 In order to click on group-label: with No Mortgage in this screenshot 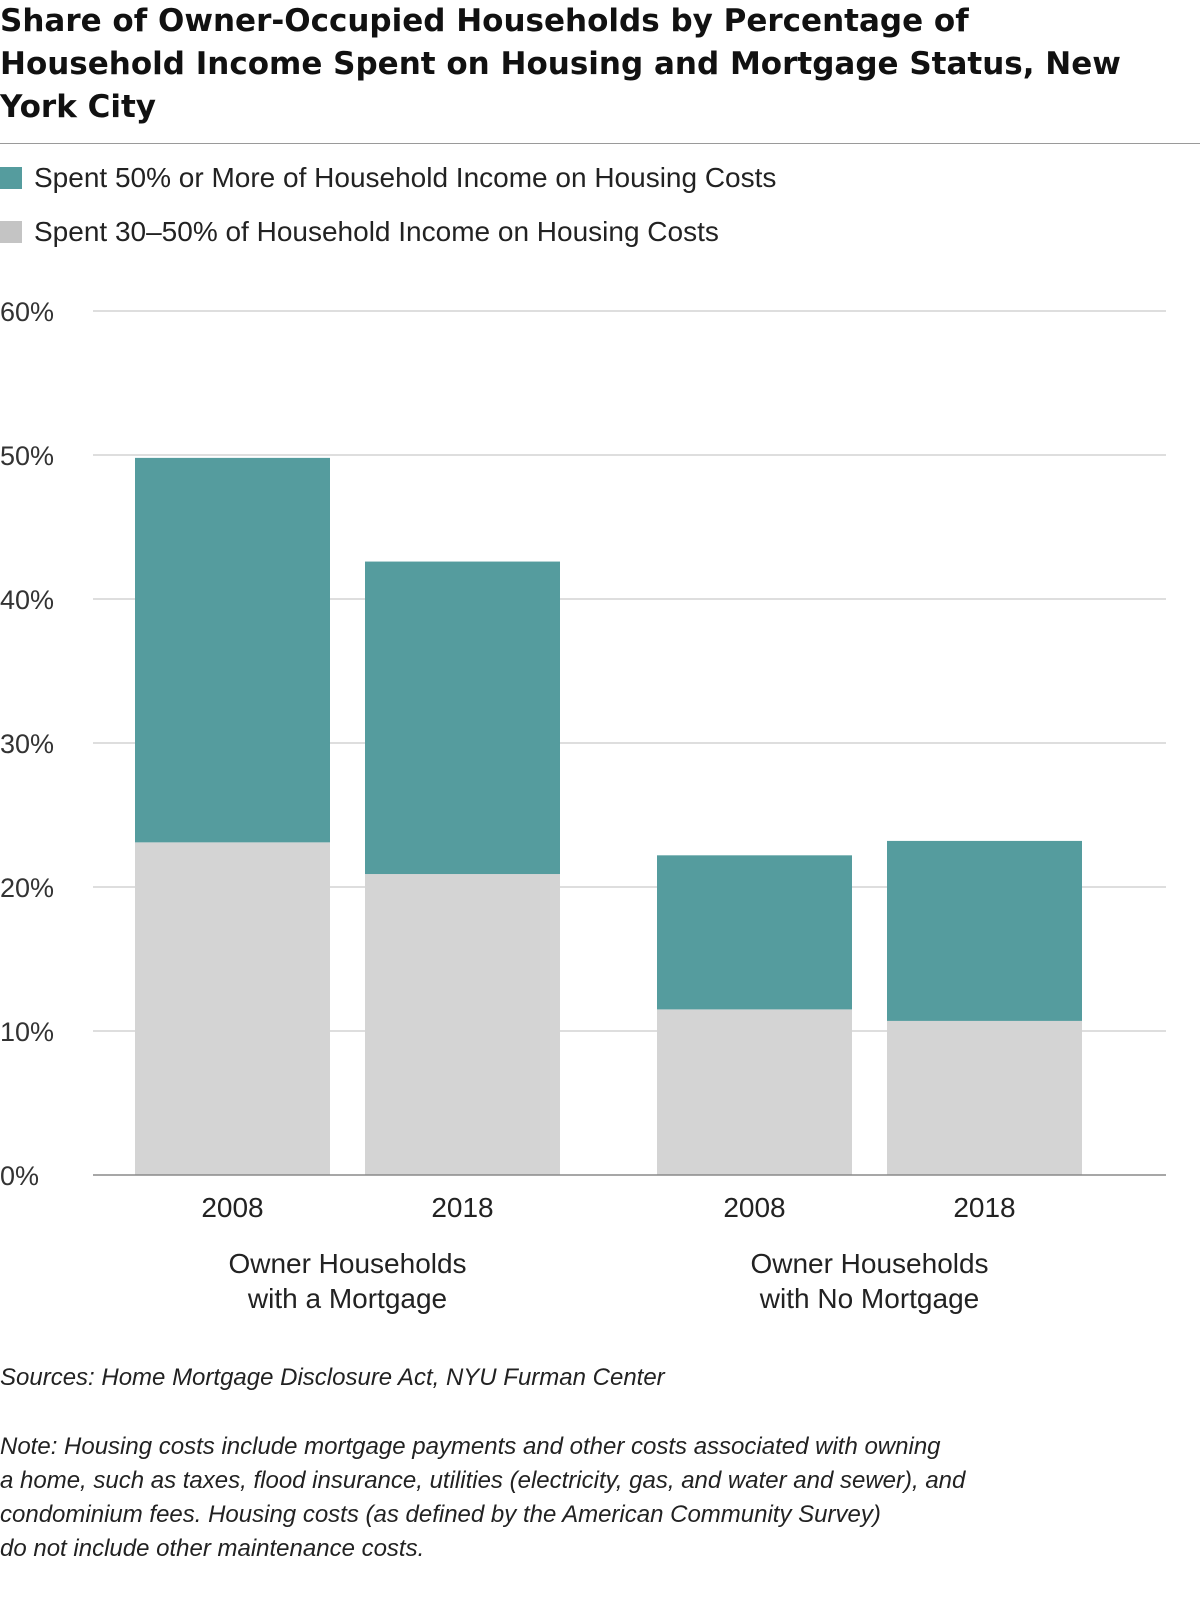, I will do `click(869, 1298)`.